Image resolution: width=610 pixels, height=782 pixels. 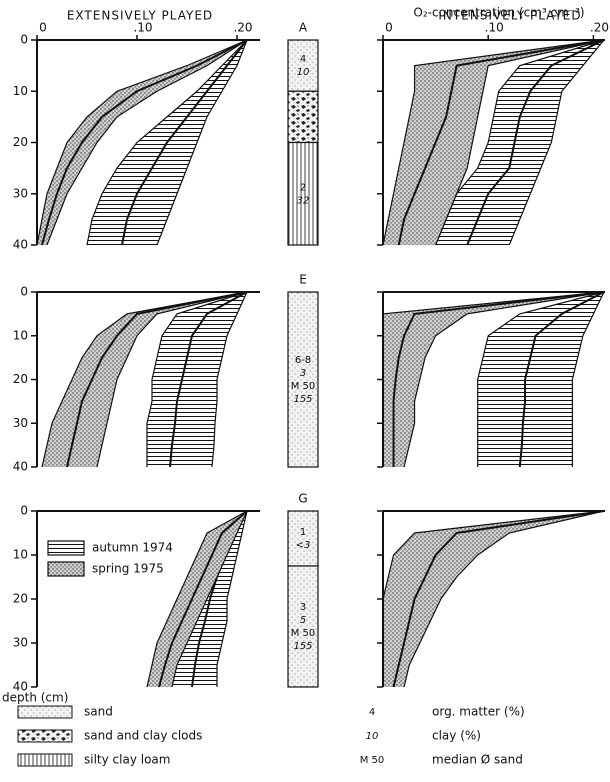 I want to click on soil-legend-label: sand and clay clods, so click(x=143, y=736).